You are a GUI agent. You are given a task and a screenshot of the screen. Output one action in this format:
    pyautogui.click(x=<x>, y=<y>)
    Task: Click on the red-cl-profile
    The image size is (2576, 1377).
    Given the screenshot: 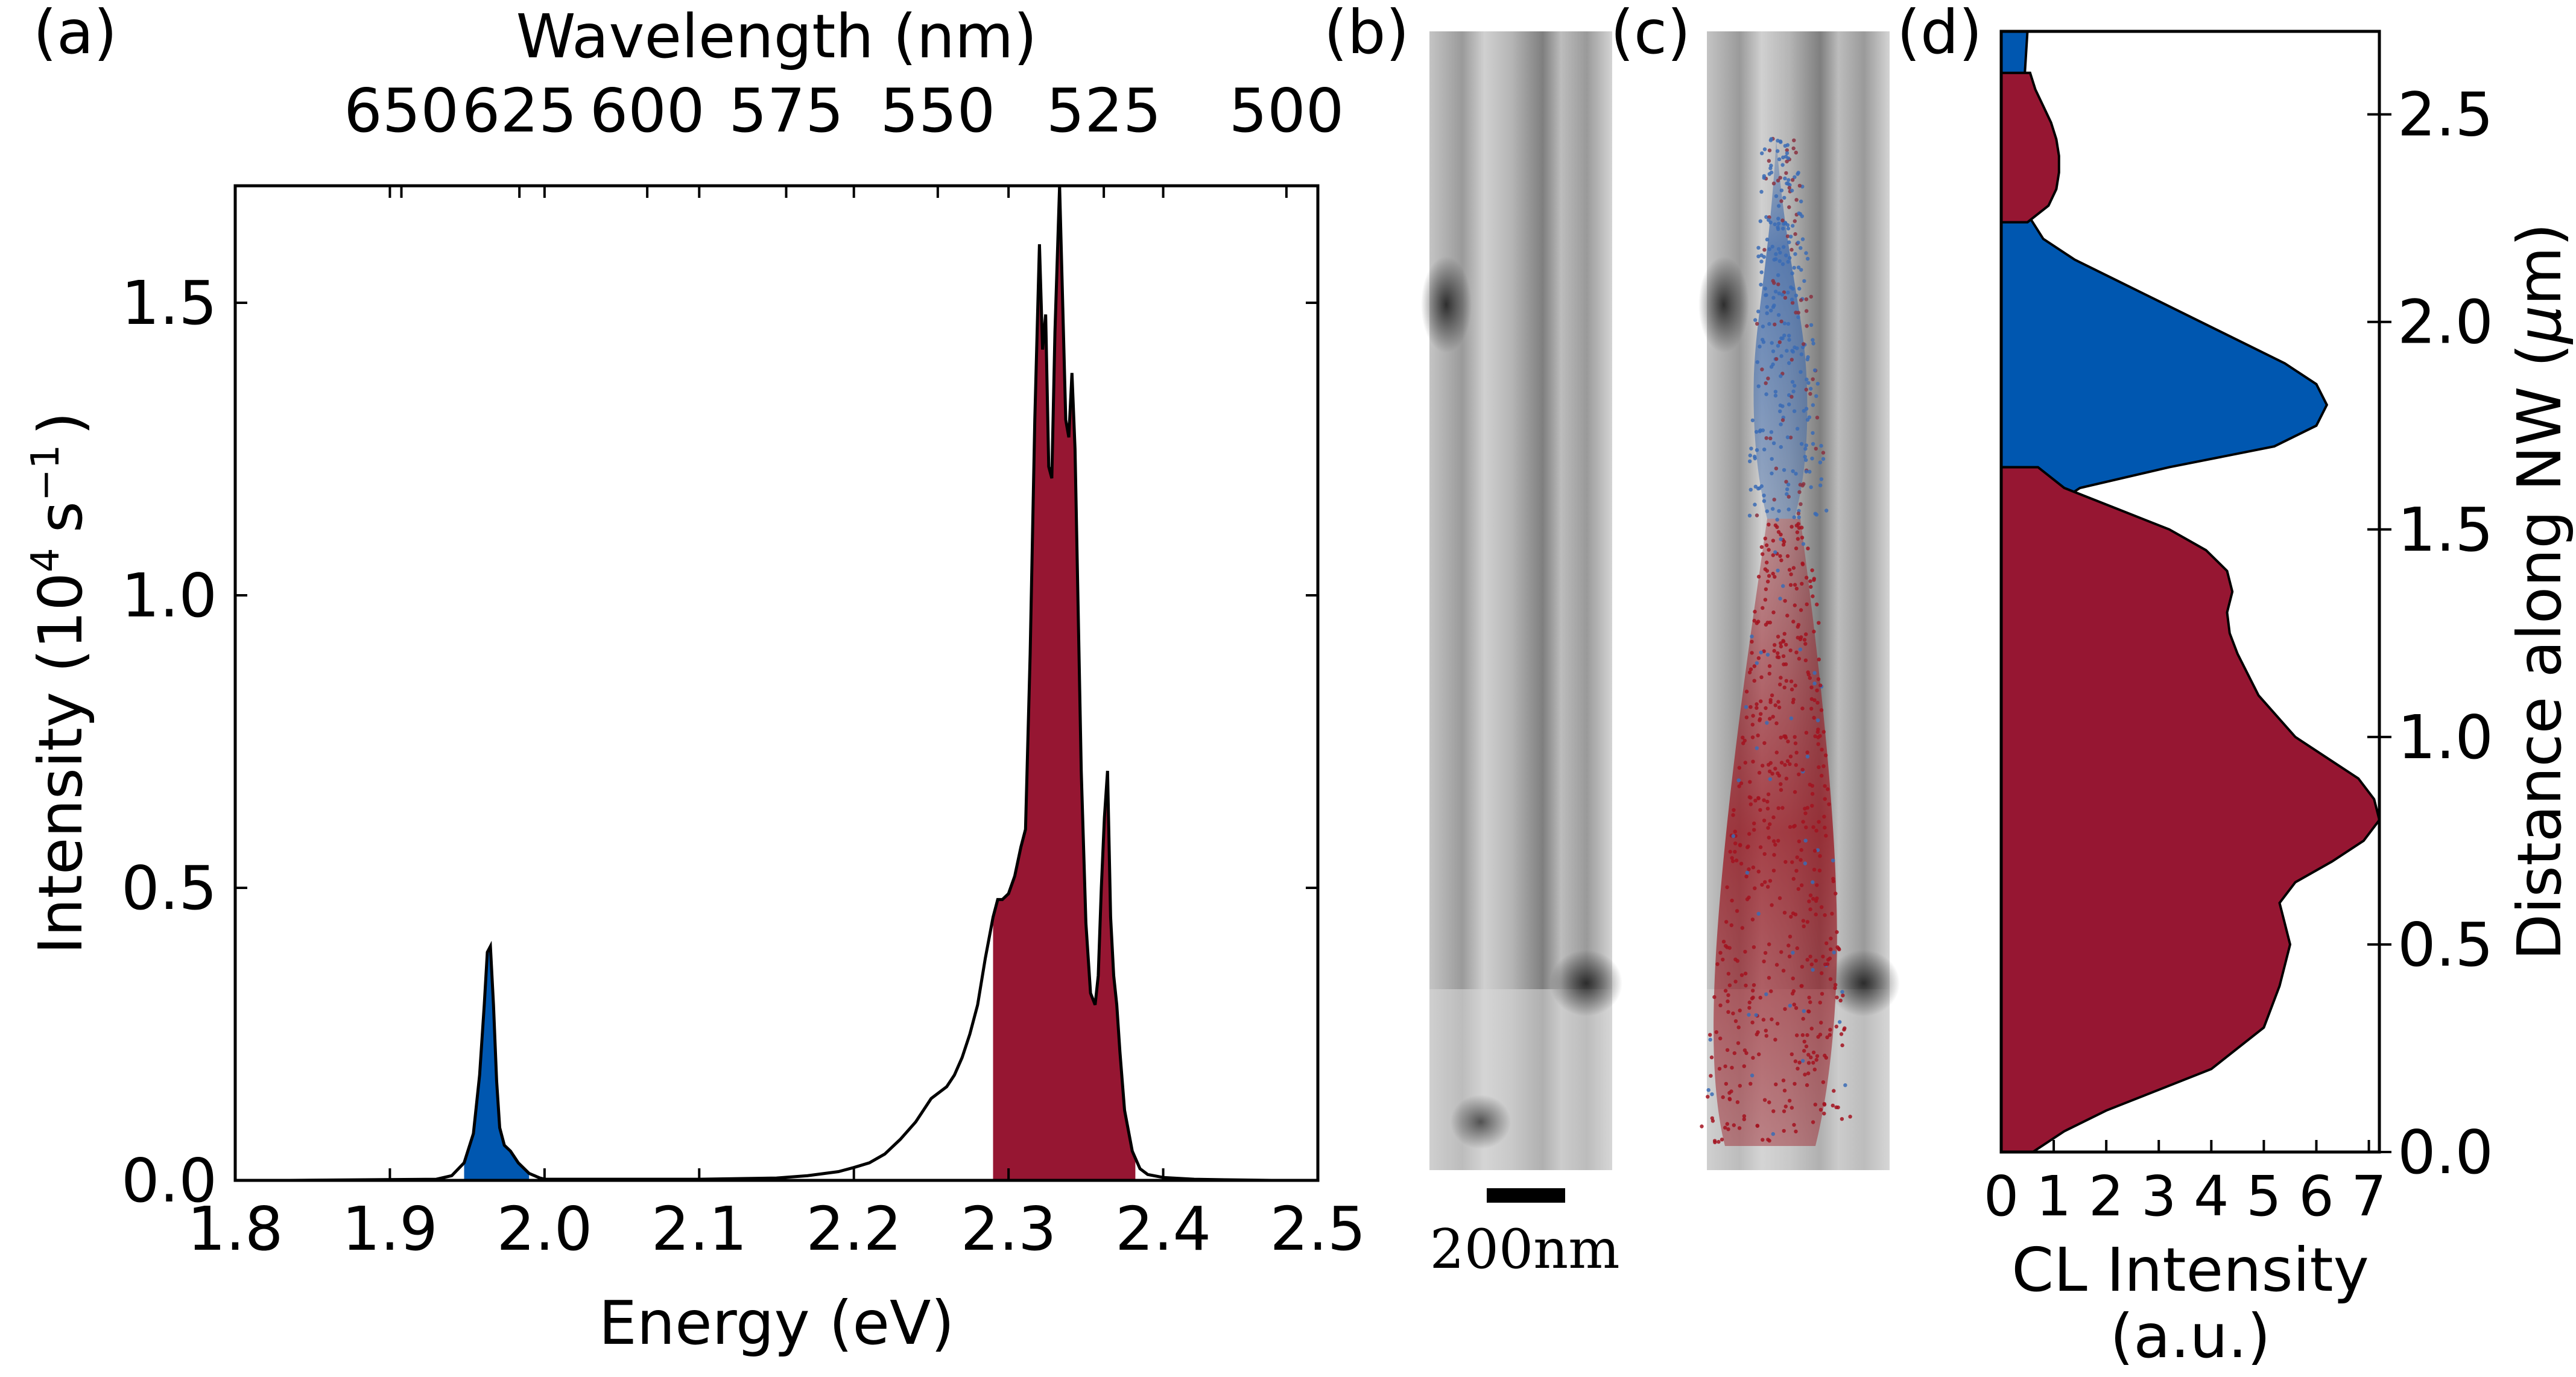 What is the action you would take?
    pyautogui.click(x=2190, y=810)
    